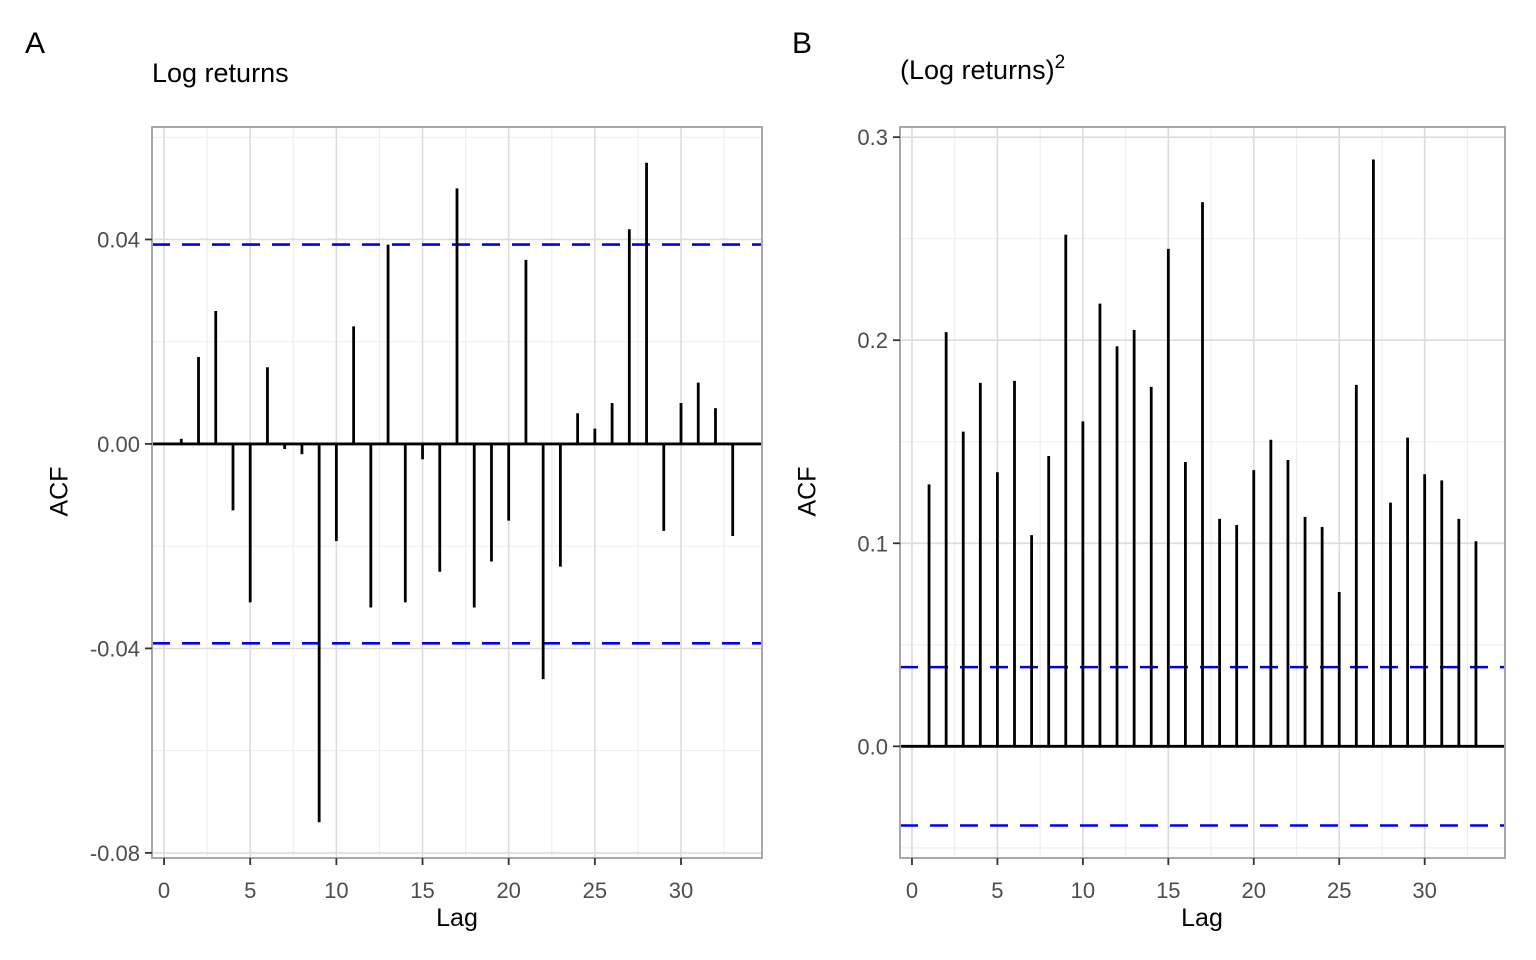 This screenshot has height=960, width=1536. Describe the element at coordinates (1168, 890) in the screenshot. I see `x-tick-label-b: 15` at that location.